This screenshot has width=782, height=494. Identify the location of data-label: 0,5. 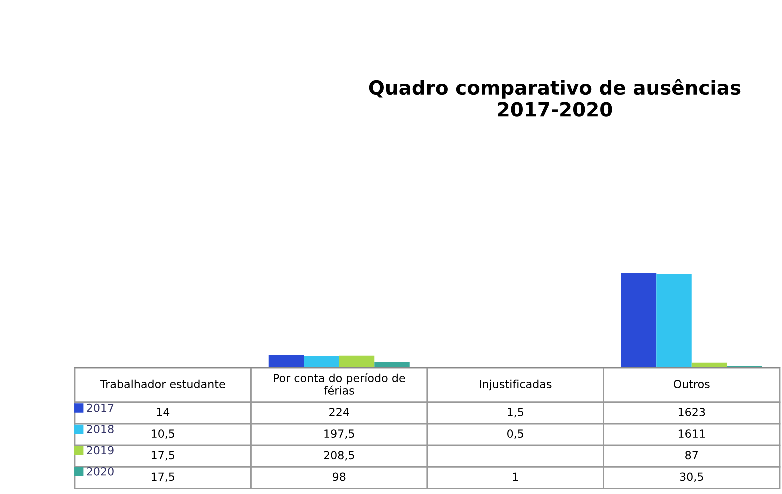
(516, 435).